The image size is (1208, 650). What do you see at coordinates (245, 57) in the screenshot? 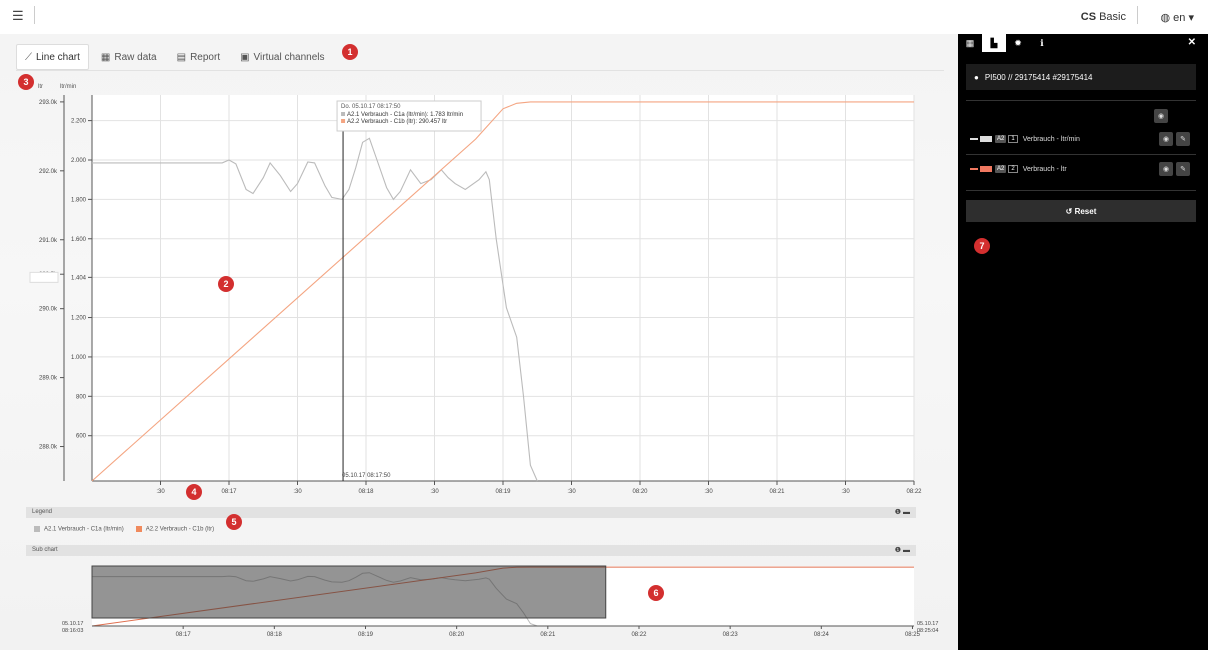
I see `calculator-icon: ▣` at bounding box center [245, 57].